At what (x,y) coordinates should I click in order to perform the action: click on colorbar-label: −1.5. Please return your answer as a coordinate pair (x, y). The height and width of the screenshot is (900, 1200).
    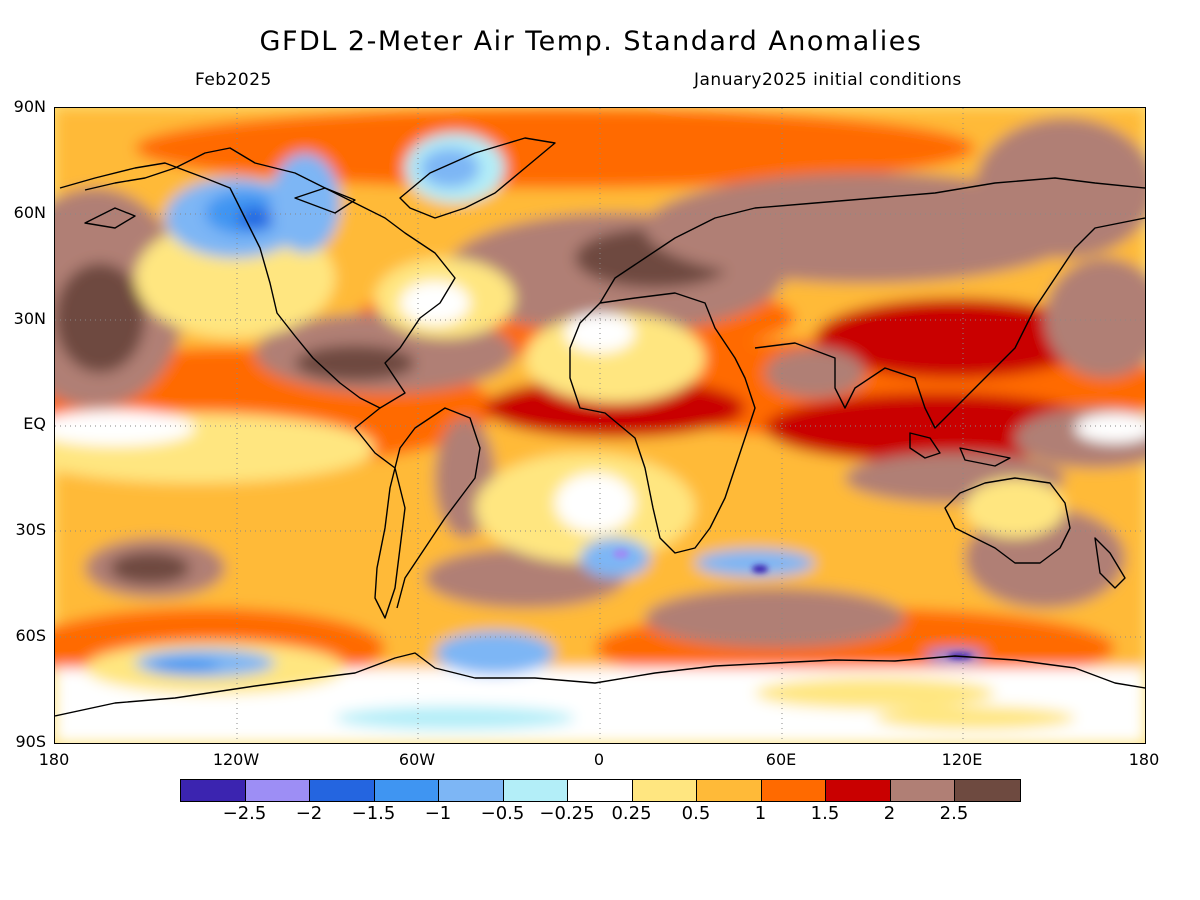
    Looking at the image, I should click on (374, 813).